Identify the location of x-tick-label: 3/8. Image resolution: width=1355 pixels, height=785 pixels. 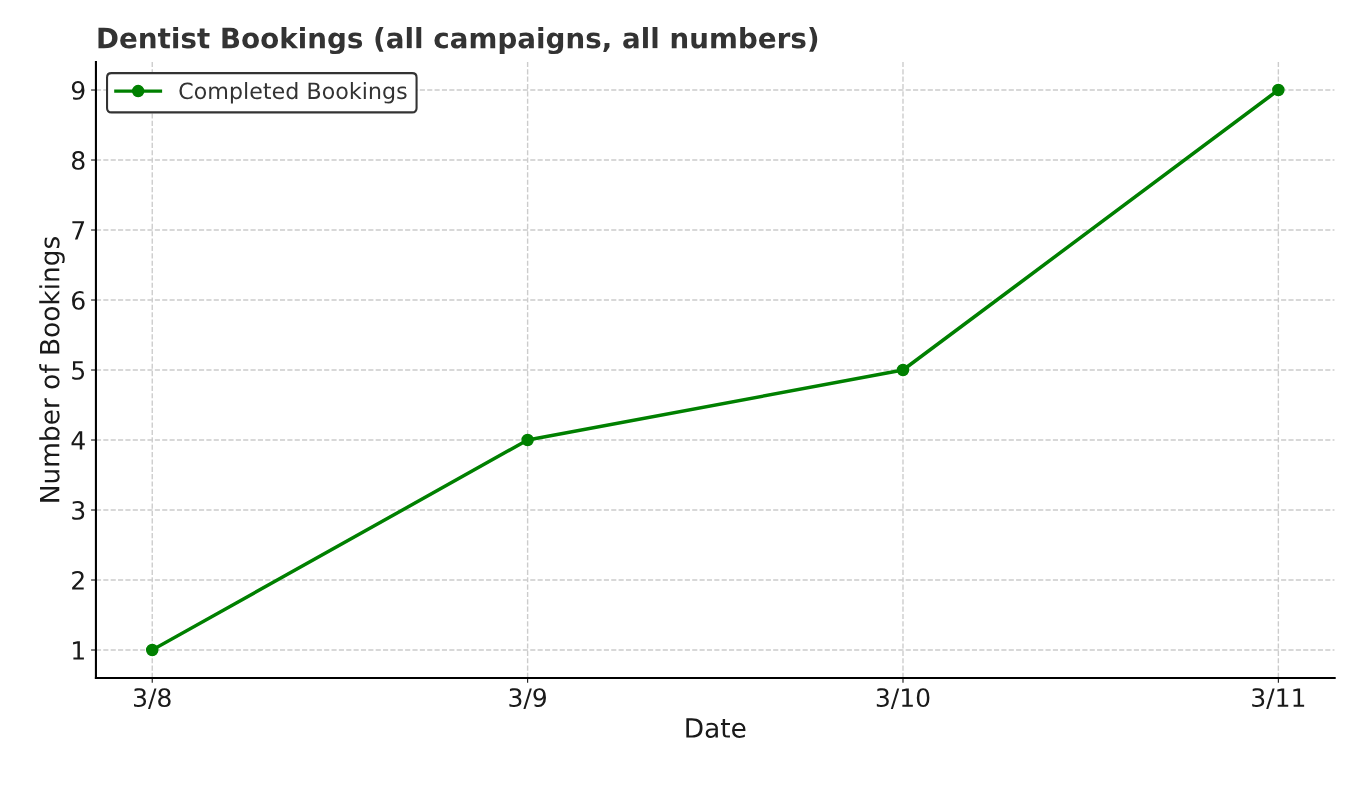
(152, 699).